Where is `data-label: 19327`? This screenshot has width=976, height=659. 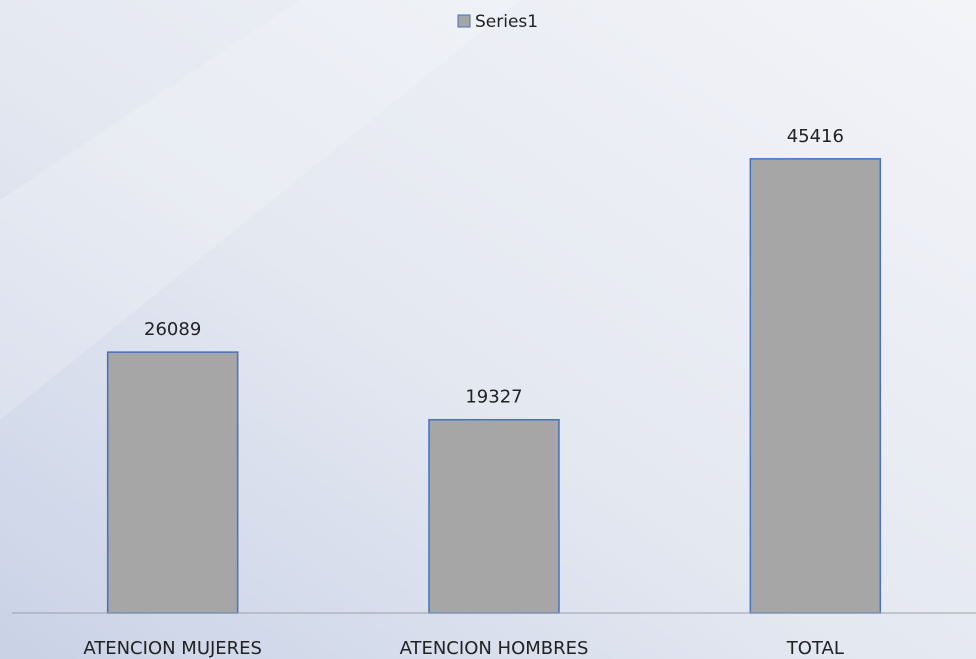 data-label: 19327 is located at coordinates (493, 397).